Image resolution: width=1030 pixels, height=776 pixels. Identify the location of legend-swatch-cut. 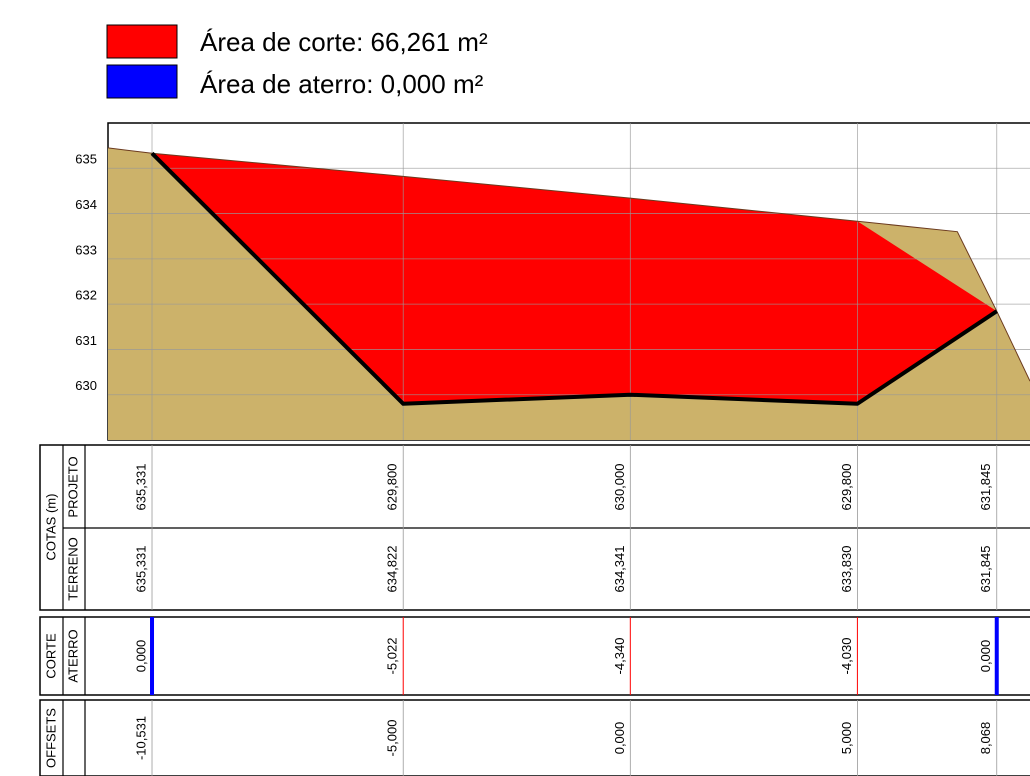
(142, 41).